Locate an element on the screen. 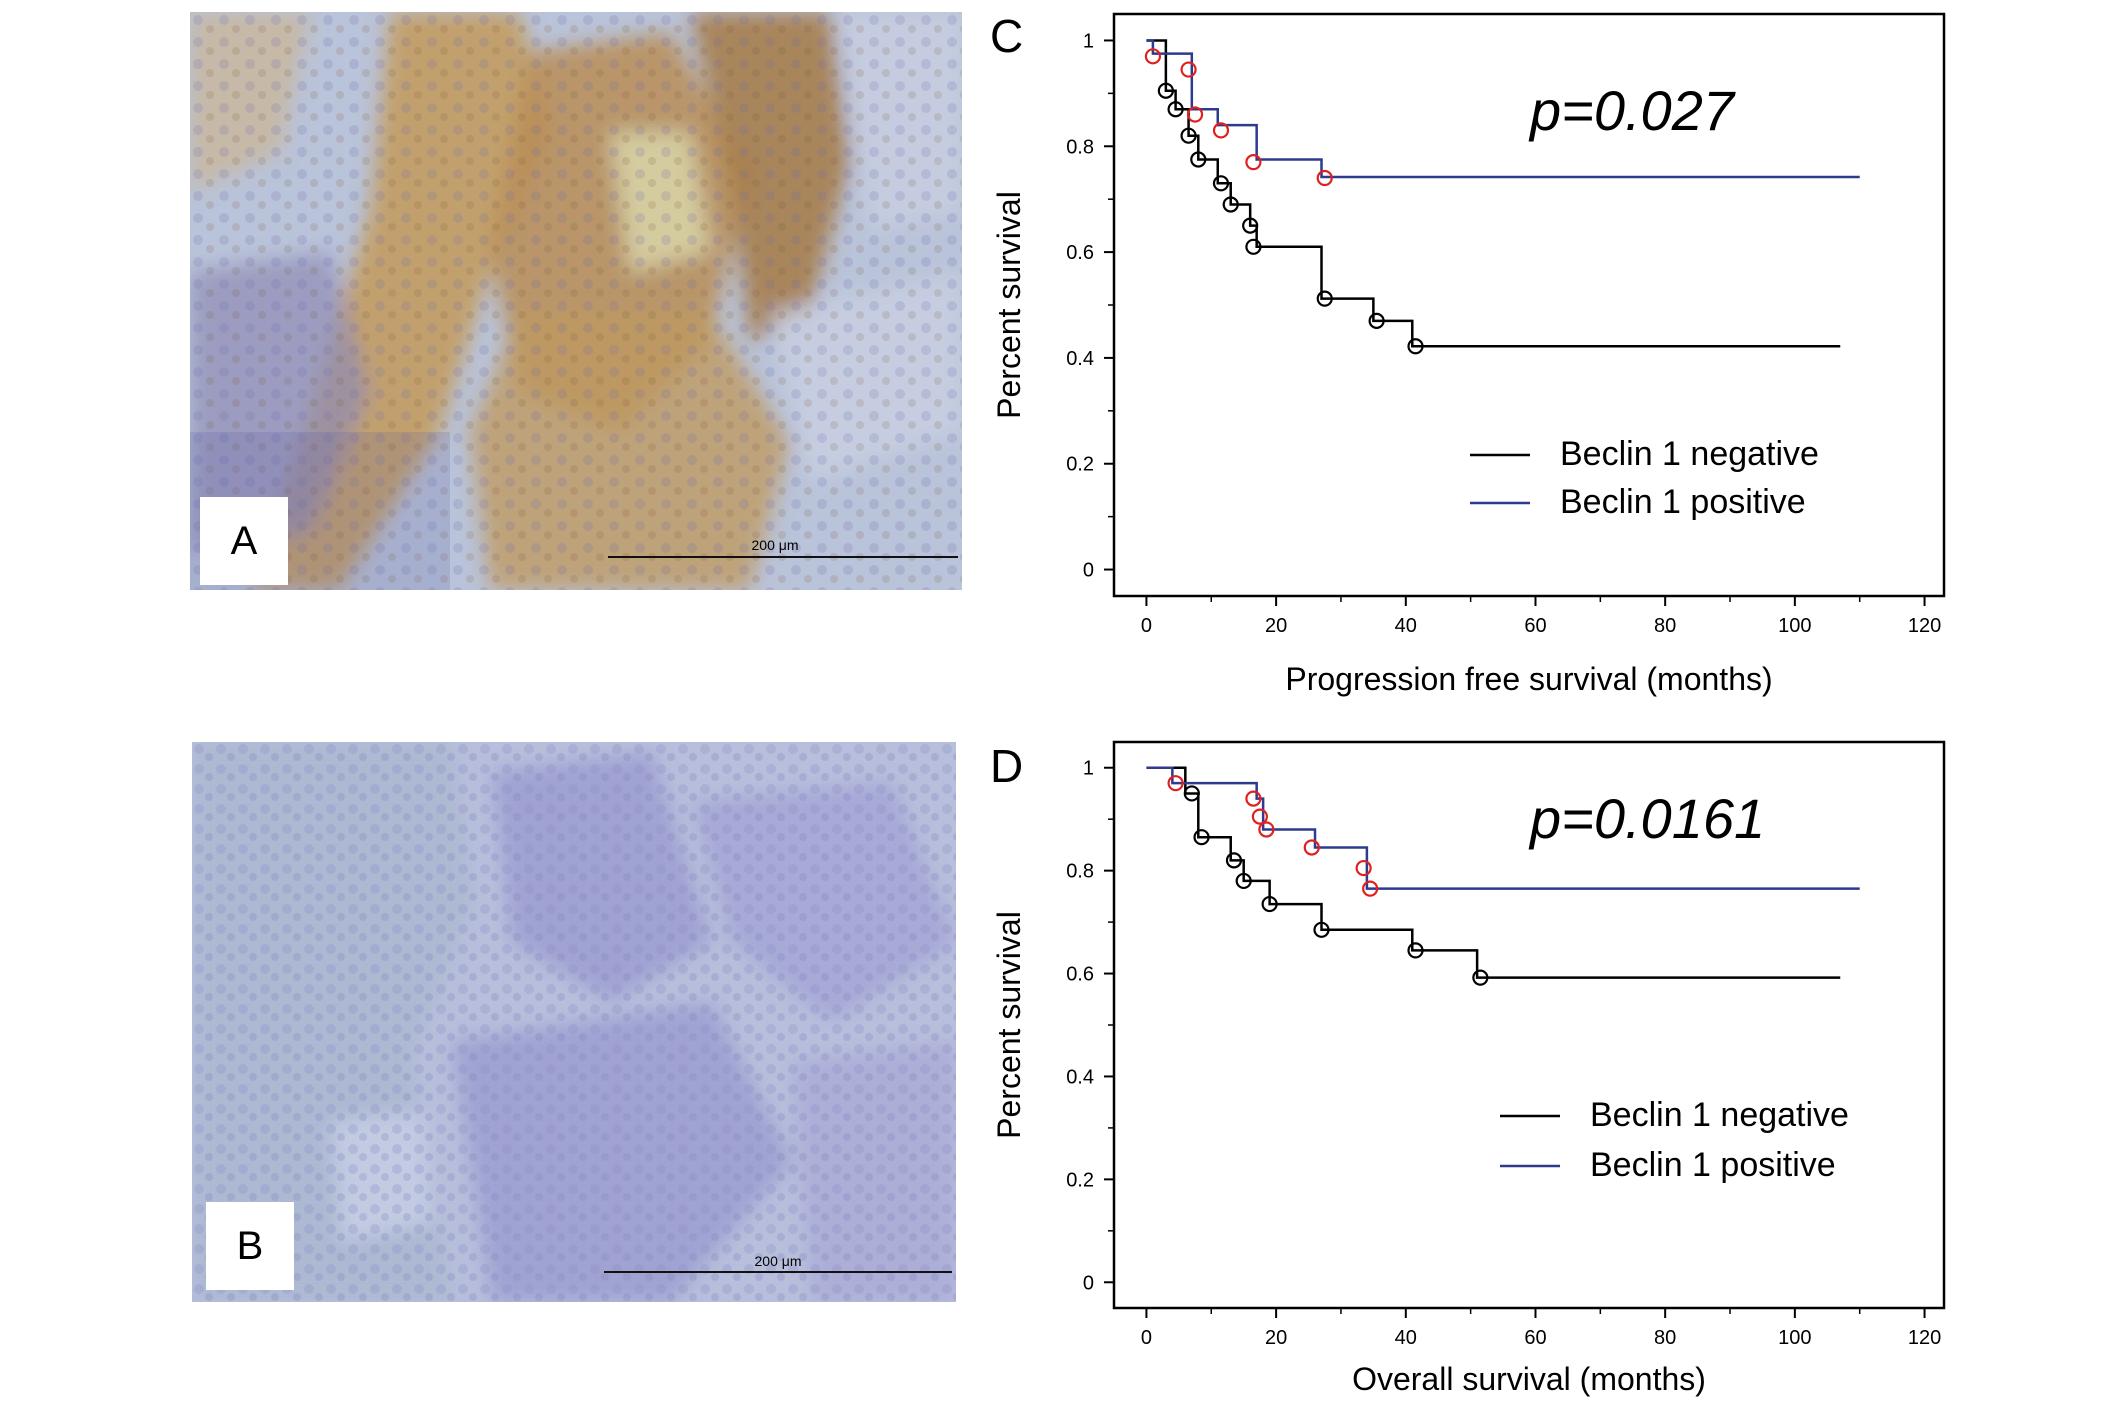  micrograph-panel-a: 200 μm A is located at coordinates (576, 301).